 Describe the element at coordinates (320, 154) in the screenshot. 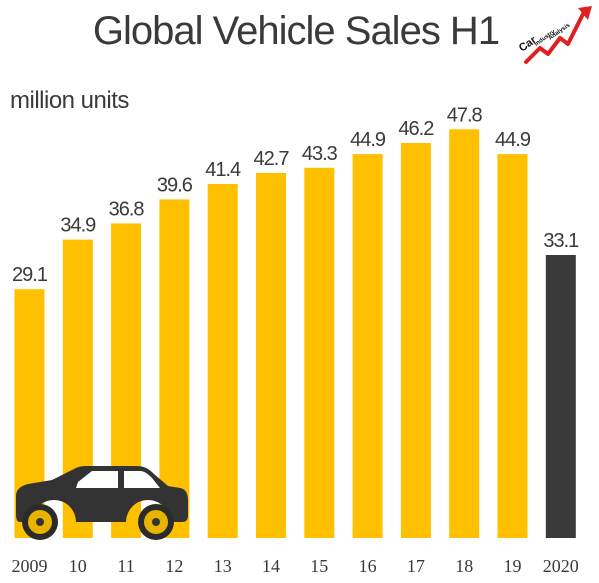

I see `value-label-15: 43.3` at that location.